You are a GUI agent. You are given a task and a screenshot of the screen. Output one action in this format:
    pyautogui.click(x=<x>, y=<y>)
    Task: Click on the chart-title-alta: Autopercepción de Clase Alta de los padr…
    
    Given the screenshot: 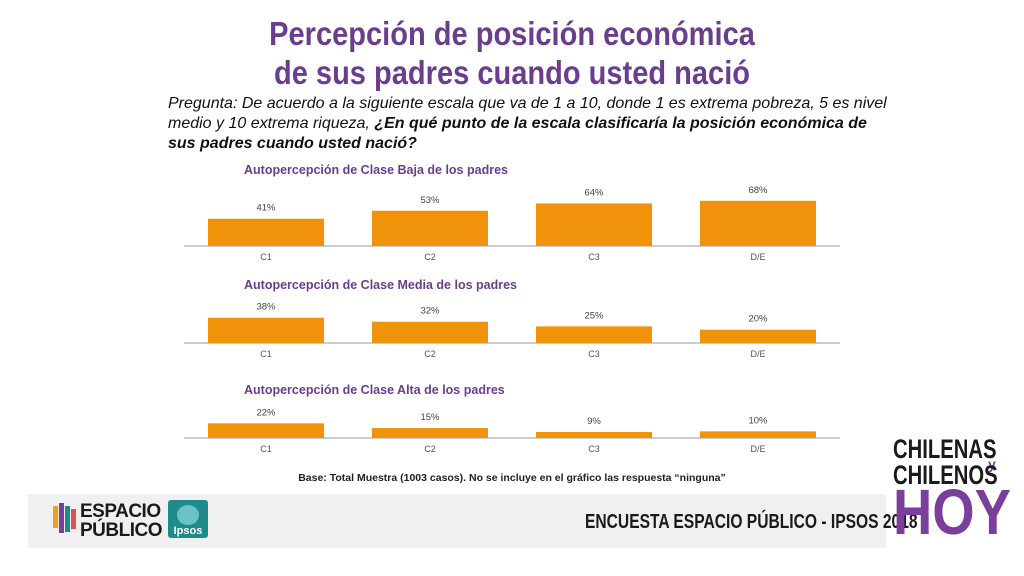 What is the action you would take?
    pyautogui.click(x=374, y=390)
    